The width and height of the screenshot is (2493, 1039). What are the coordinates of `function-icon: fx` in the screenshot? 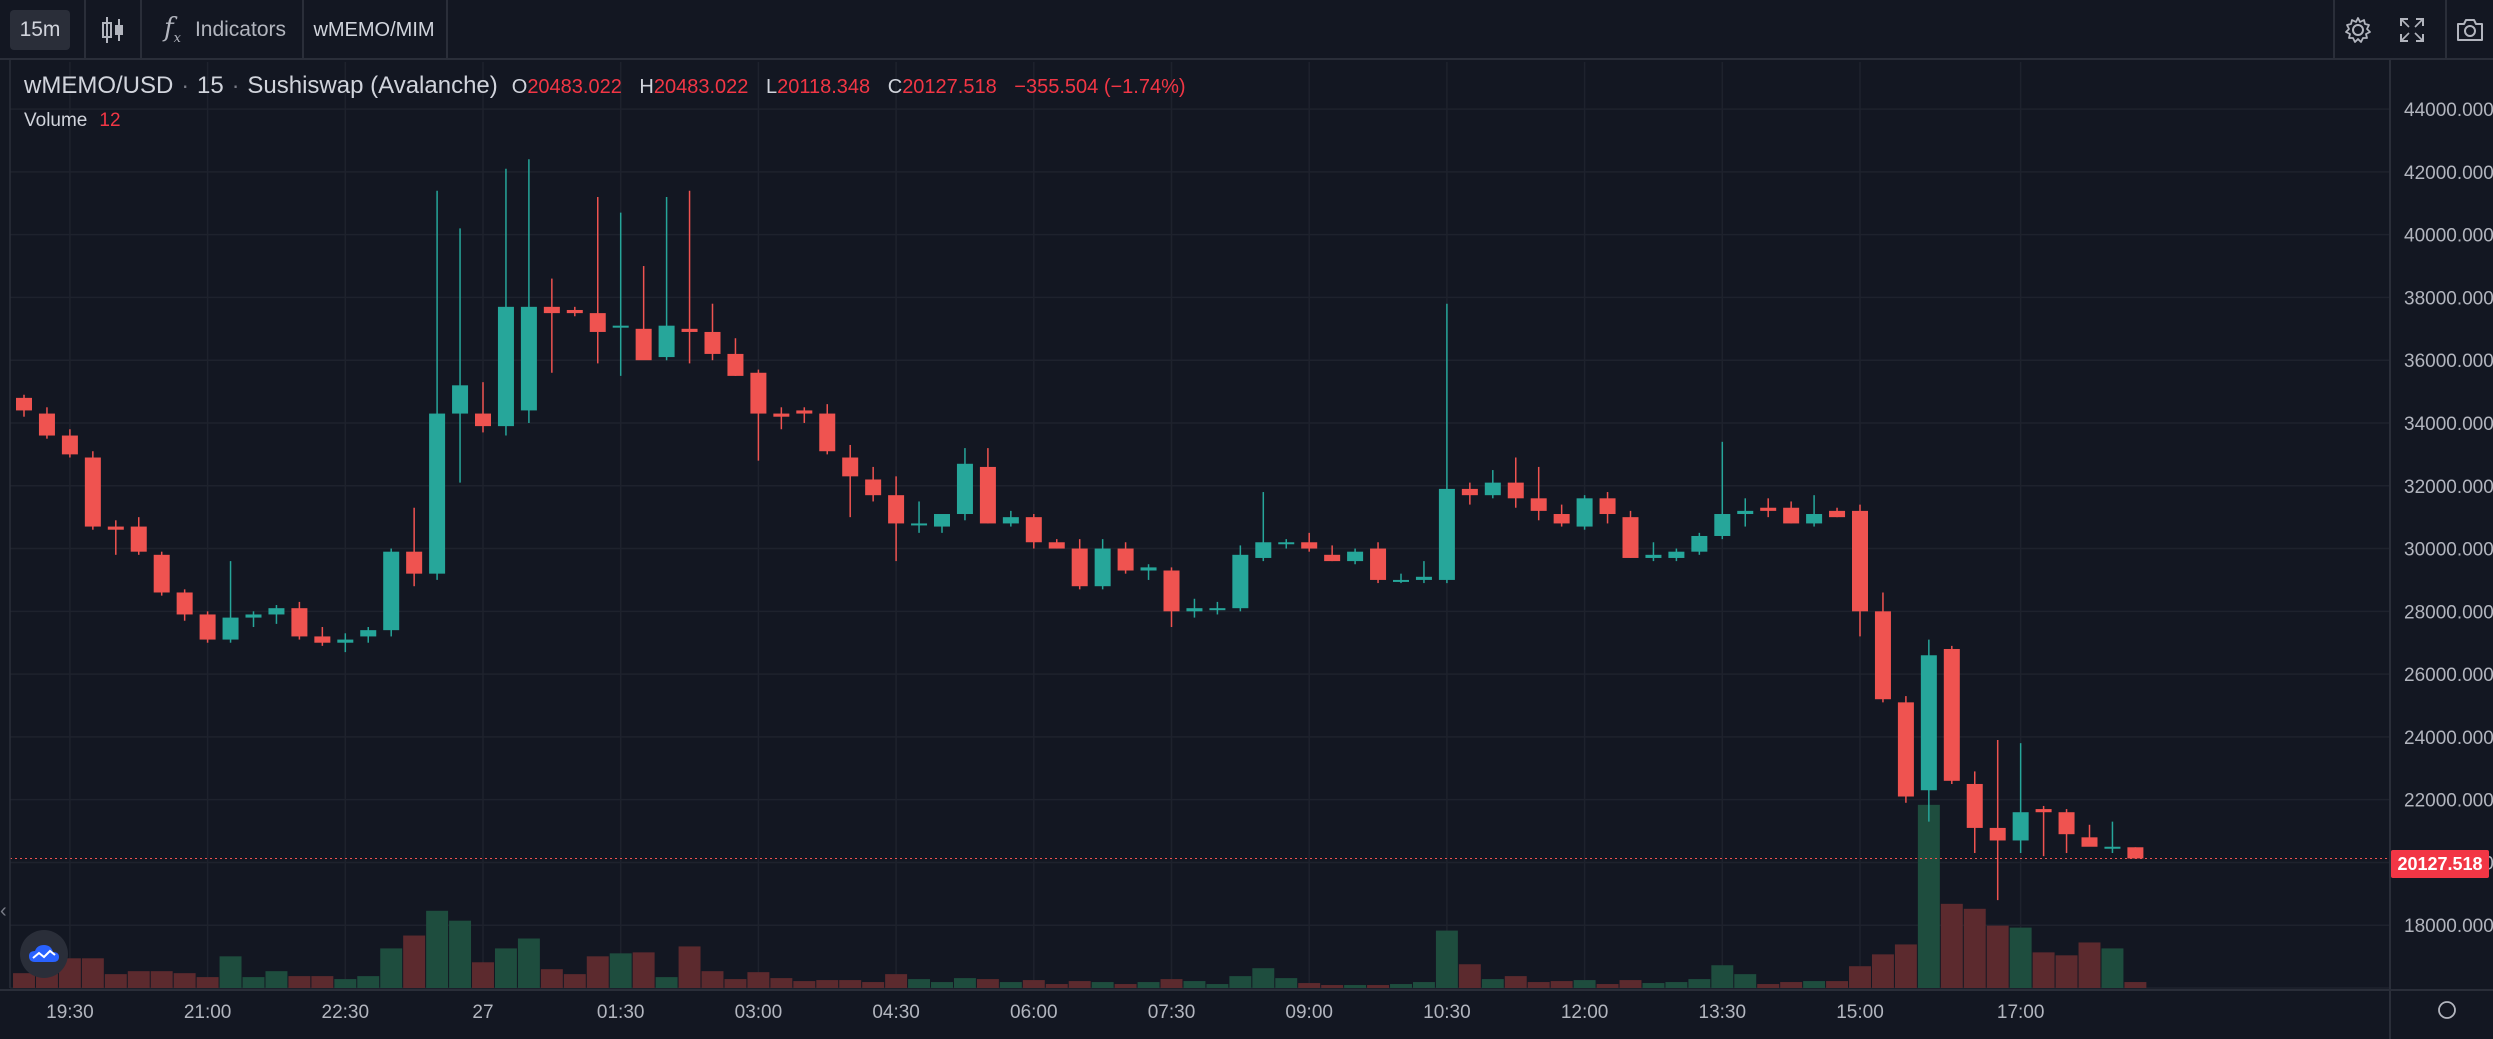 It's located at (172, 30).